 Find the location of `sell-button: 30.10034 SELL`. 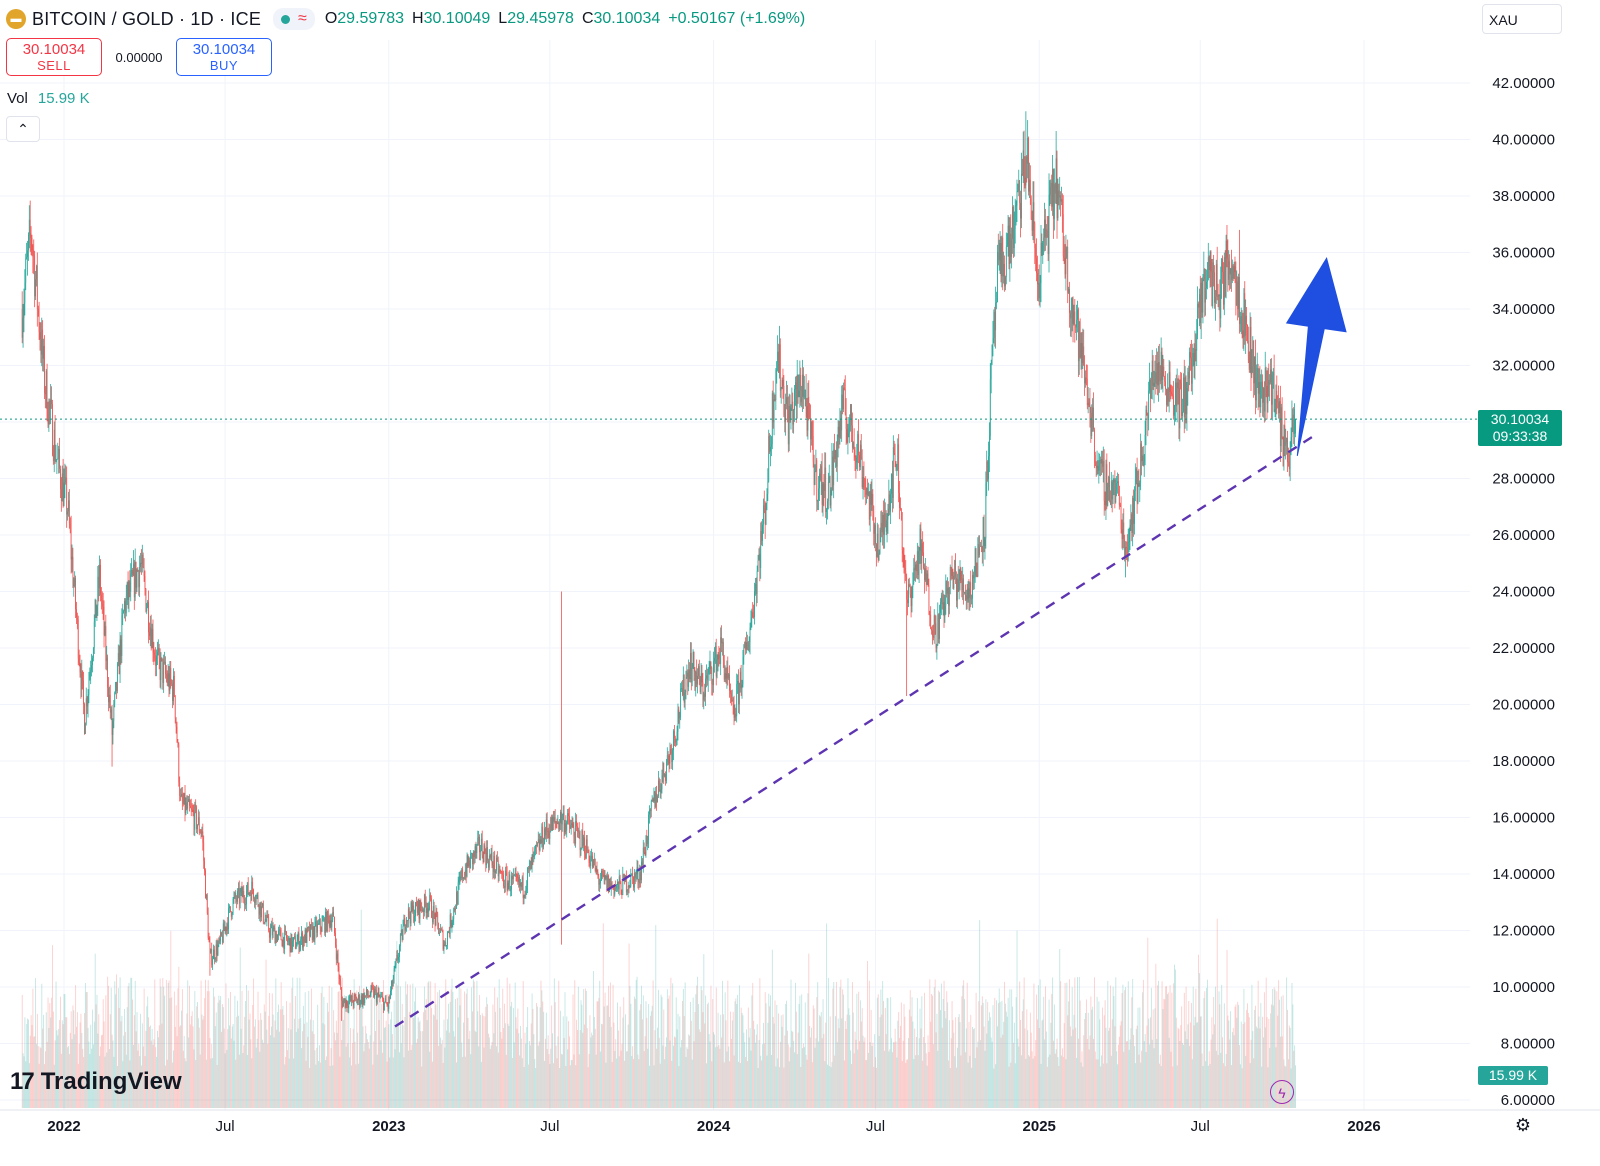

sell-button: 30.10034 SELL is located at coordinates (54, 57).